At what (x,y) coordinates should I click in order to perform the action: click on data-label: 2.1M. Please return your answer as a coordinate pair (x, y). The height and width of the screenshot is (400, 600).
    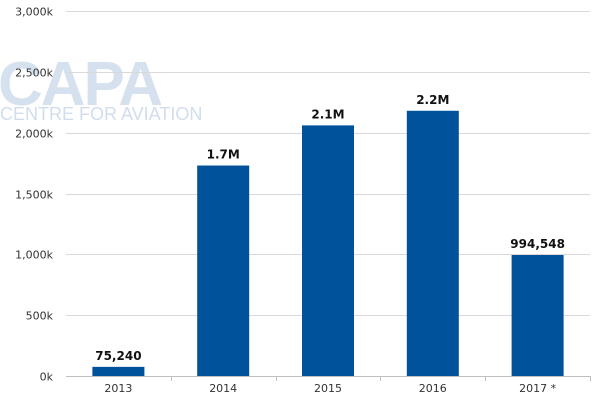
    Looking at the image, I should click on (327, 114).